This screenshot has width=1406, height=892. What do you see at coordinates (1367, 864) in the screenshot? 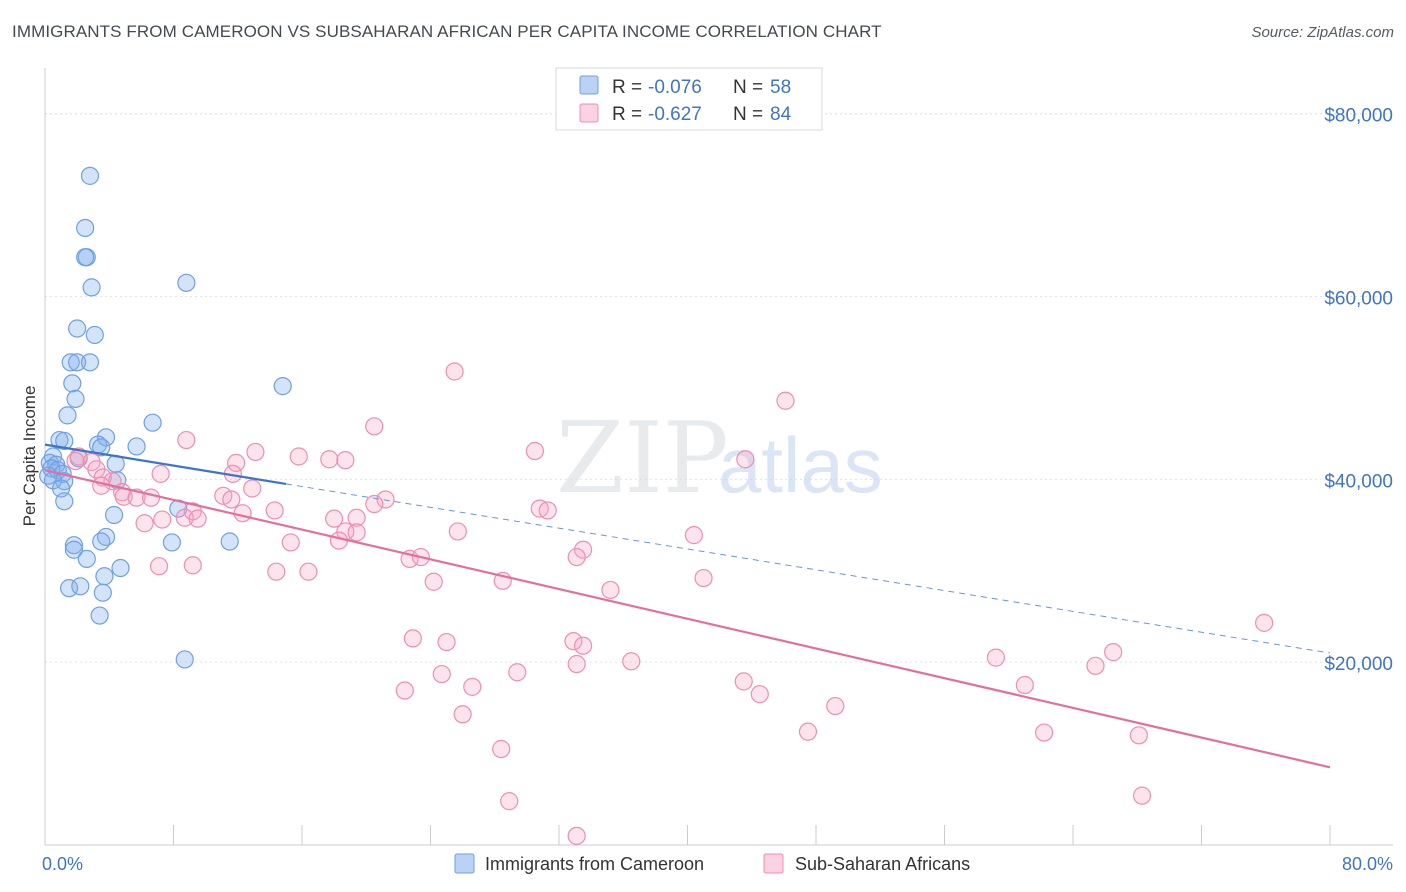
I see `x-tick-label-end: 80.0%` at bounding box center [1367, 864].